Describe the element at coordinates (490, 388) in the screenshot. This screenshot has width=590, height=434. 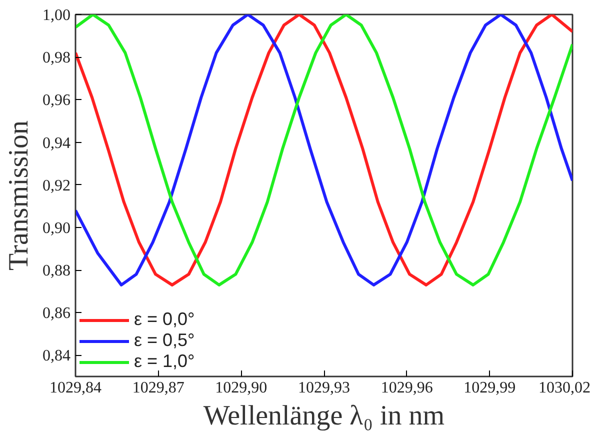
I see `x-tick-label: 1029,99` at that location.